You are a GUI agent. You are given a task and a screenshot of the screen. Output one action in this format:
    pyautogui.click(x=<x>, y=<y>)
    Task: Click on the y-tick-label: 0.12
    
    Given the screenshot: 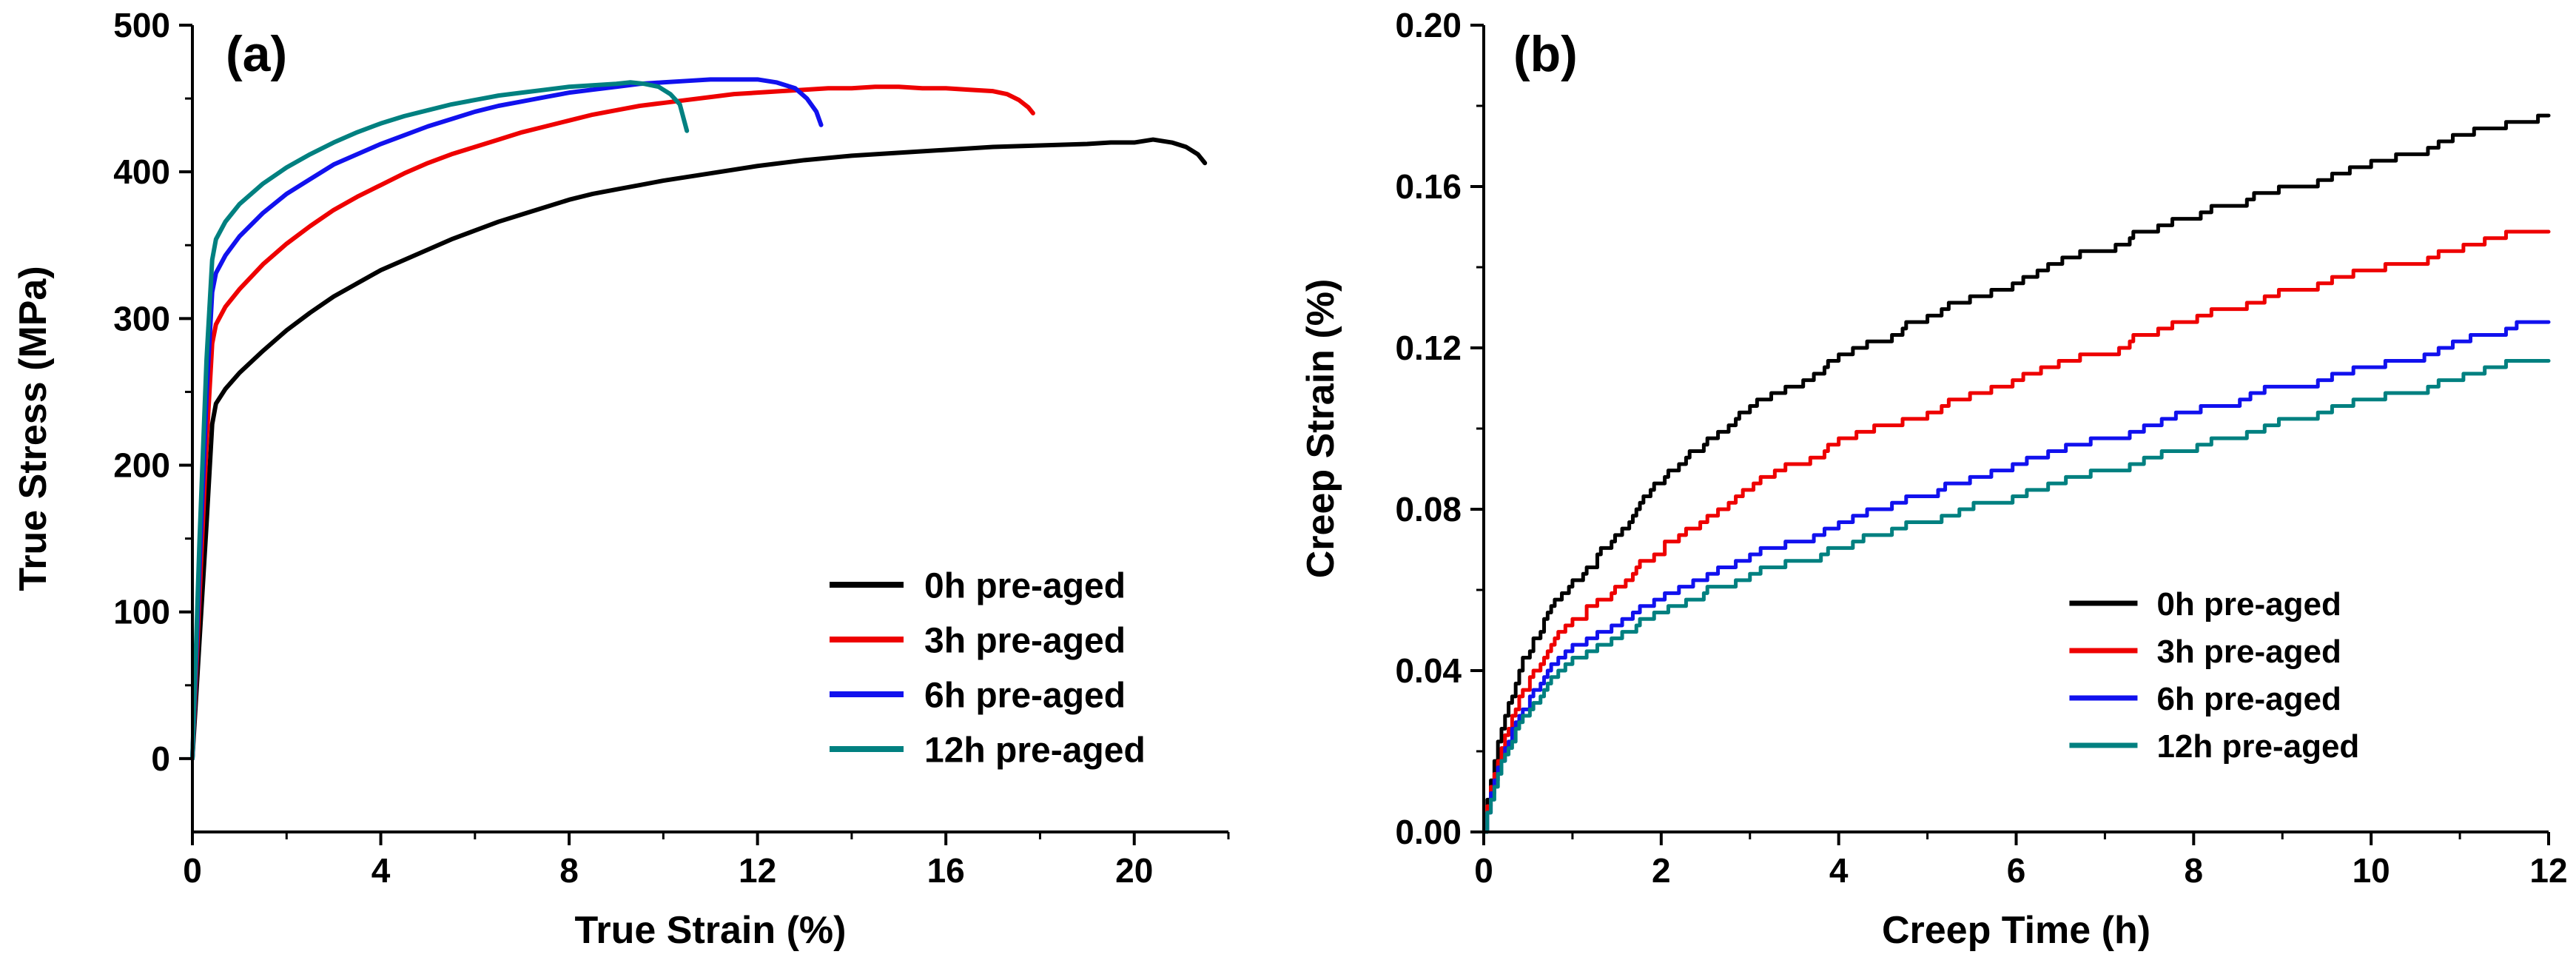 What is the action you would take?
    pyautogui.click(x=1428, y=348)
    